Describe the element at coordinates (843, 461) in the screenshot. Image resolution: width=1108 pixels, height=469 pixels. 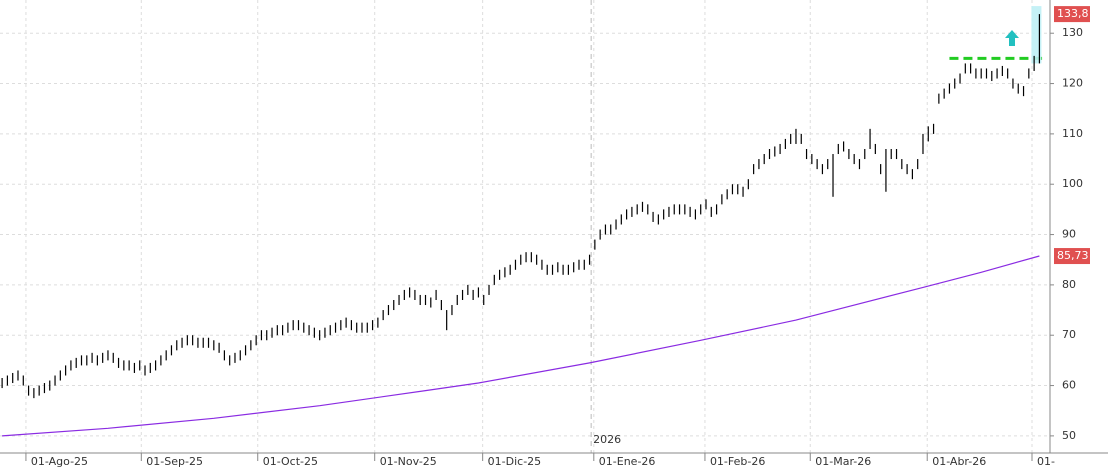
I see `x-tick-label: 01-Mar-26` at that location.